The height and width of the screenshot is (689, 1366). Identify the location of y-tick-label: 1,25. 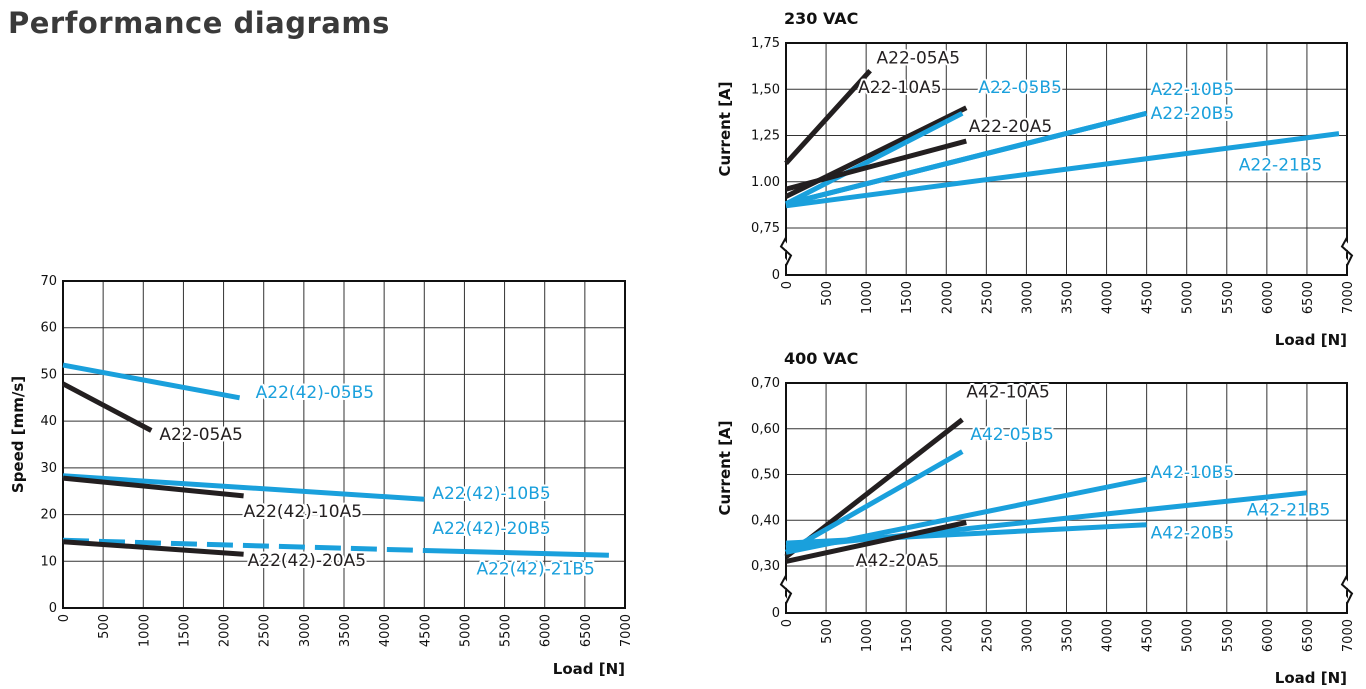
(765, 136).